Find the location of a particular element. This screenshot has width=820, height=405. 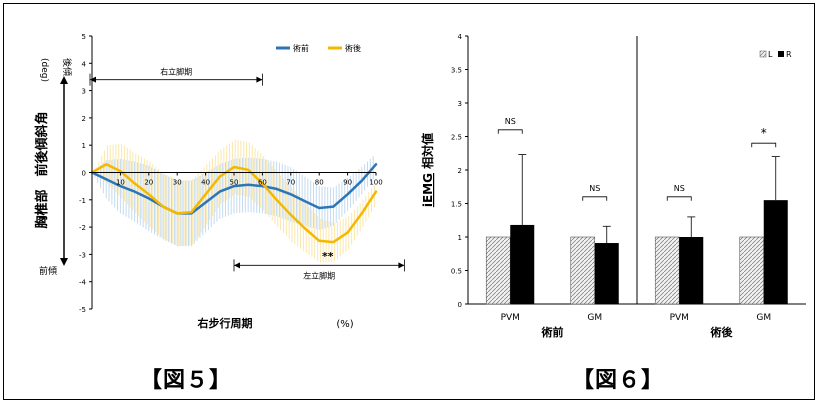

f5-bottom-label: 前傾 is located at coordinates (48, 271).